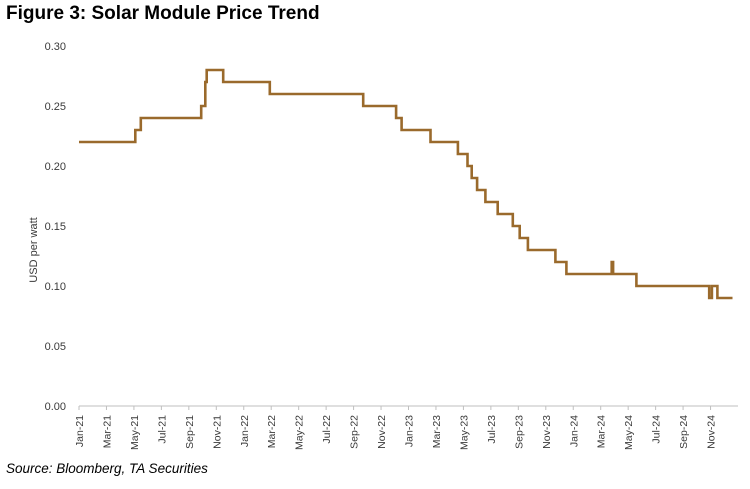 The image size is (750, 489). What do you see at coordinates (300, 432) in the screenshot?
I see `x-tick-label: May-22` at bounding box center [300, 432].